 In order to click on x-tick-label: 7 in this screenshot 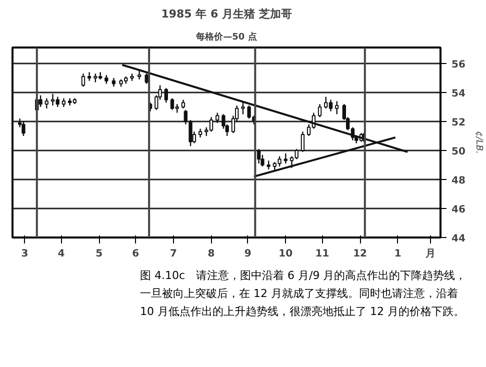, I will do `click(173, 254)`.